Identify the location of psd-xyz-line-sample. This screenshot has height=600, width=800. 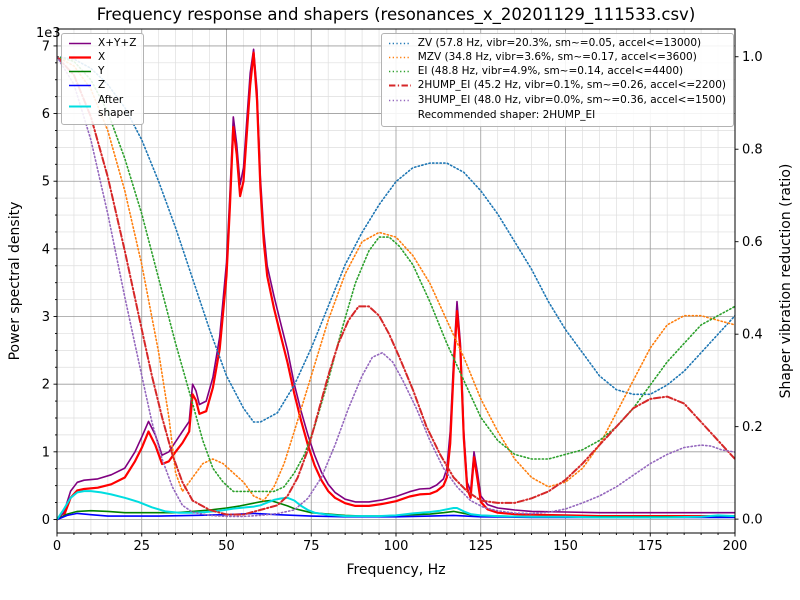
(80, 43).